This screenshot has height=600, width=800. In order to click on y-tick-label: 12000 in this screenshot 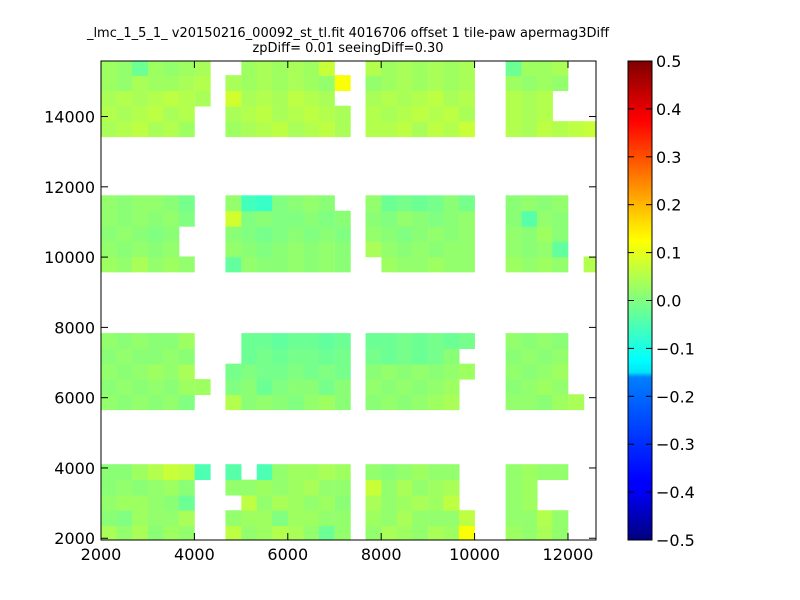, I will do `click(69, 187)`.